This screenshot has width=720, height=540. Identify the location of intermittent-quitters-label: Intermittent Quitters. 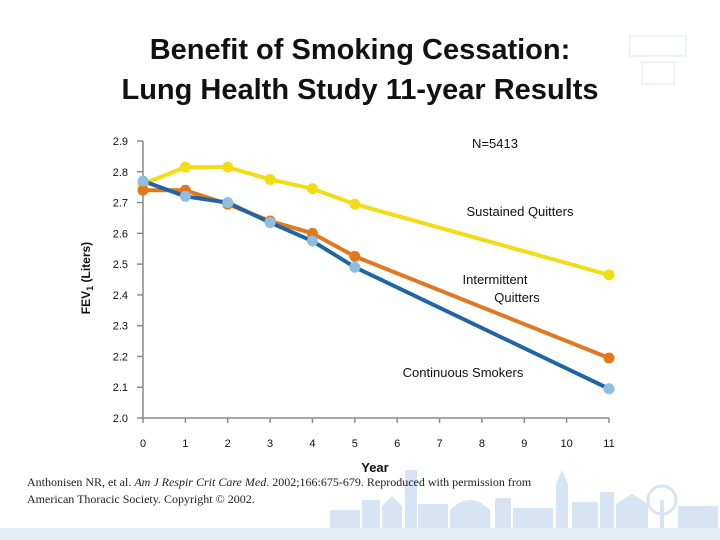
(501, 288).